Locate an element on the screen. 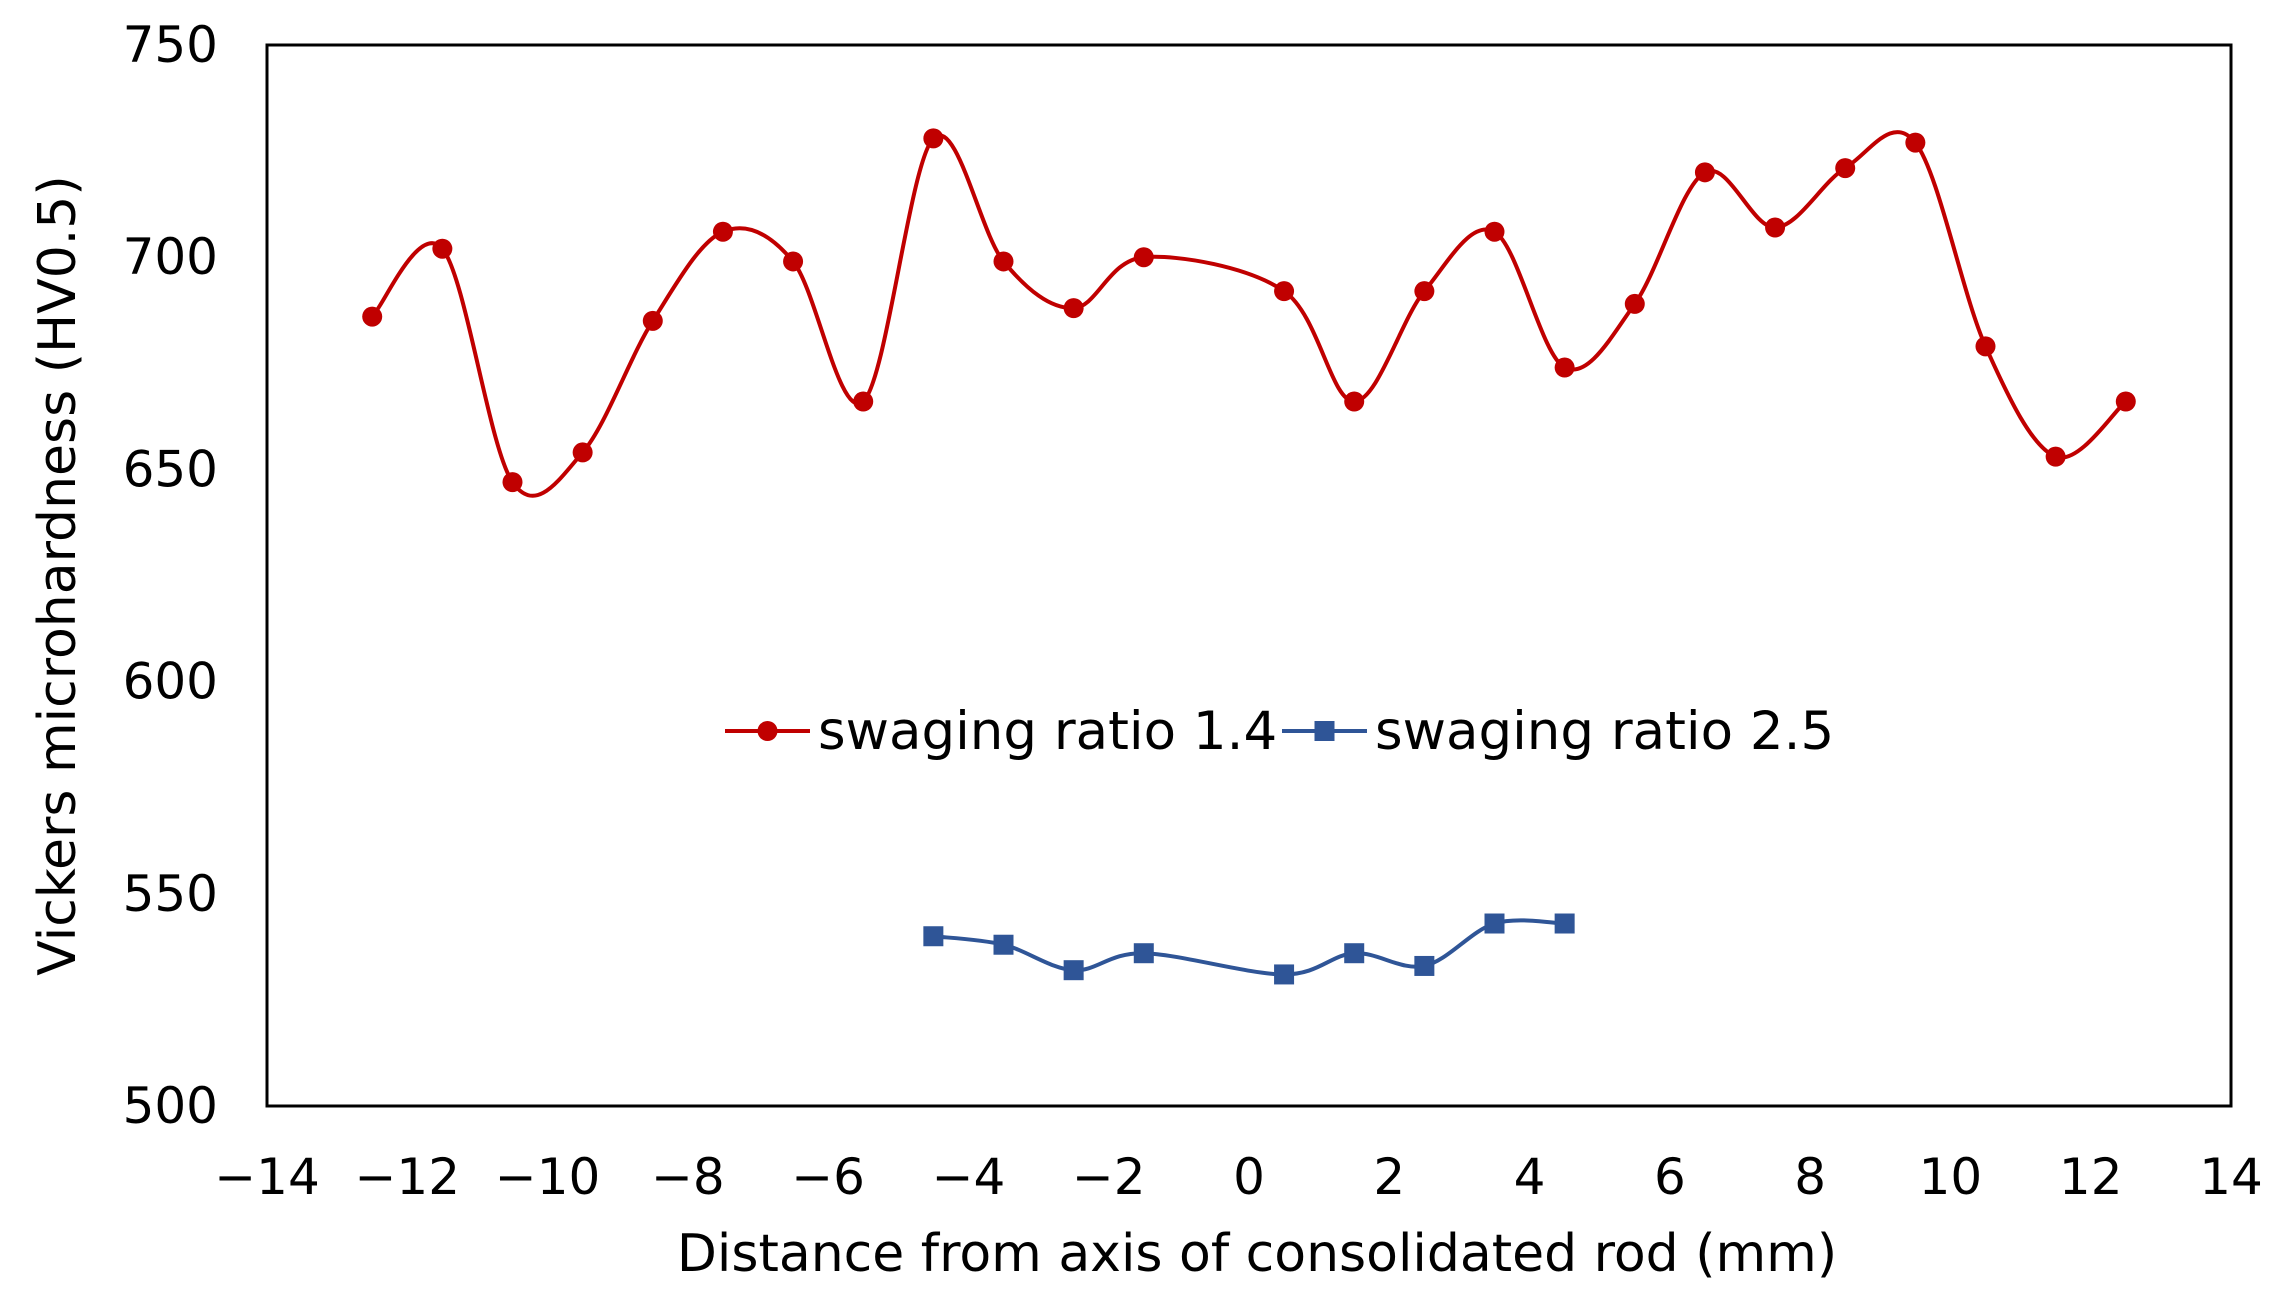 The height and width of the screenshot is (1313, 2277). y-tick-label: 500 is located at coordinates (170, 1106).